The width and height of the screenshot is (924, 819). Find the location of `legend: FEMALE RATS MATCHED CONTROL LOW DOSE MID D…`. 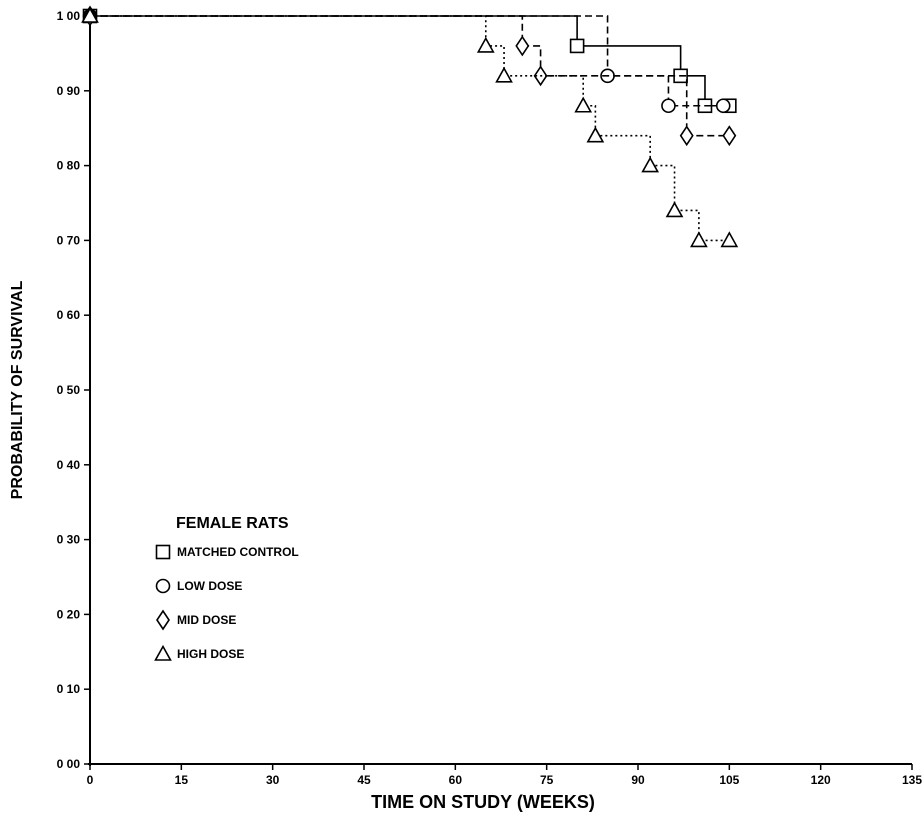

legend: FEMALE RATS MATCHED CONTROL LOW DOSE MID D… is located at coordinates (226, 588).